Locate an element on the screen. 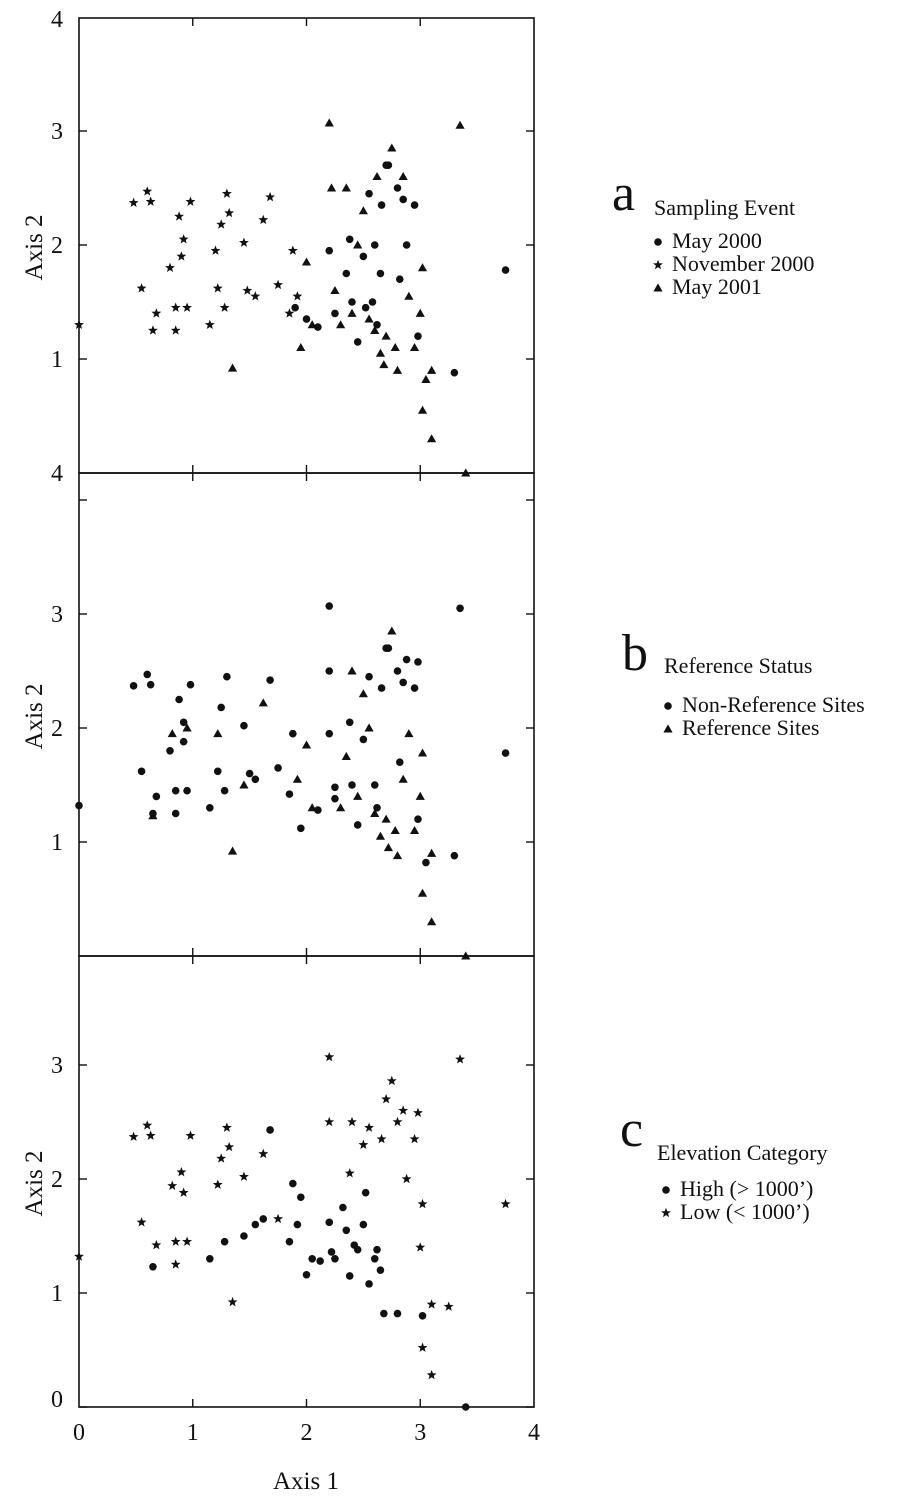 This screenshot has height=1501, width=910. legend-triangle-icon is located at coordinates (668, 728).